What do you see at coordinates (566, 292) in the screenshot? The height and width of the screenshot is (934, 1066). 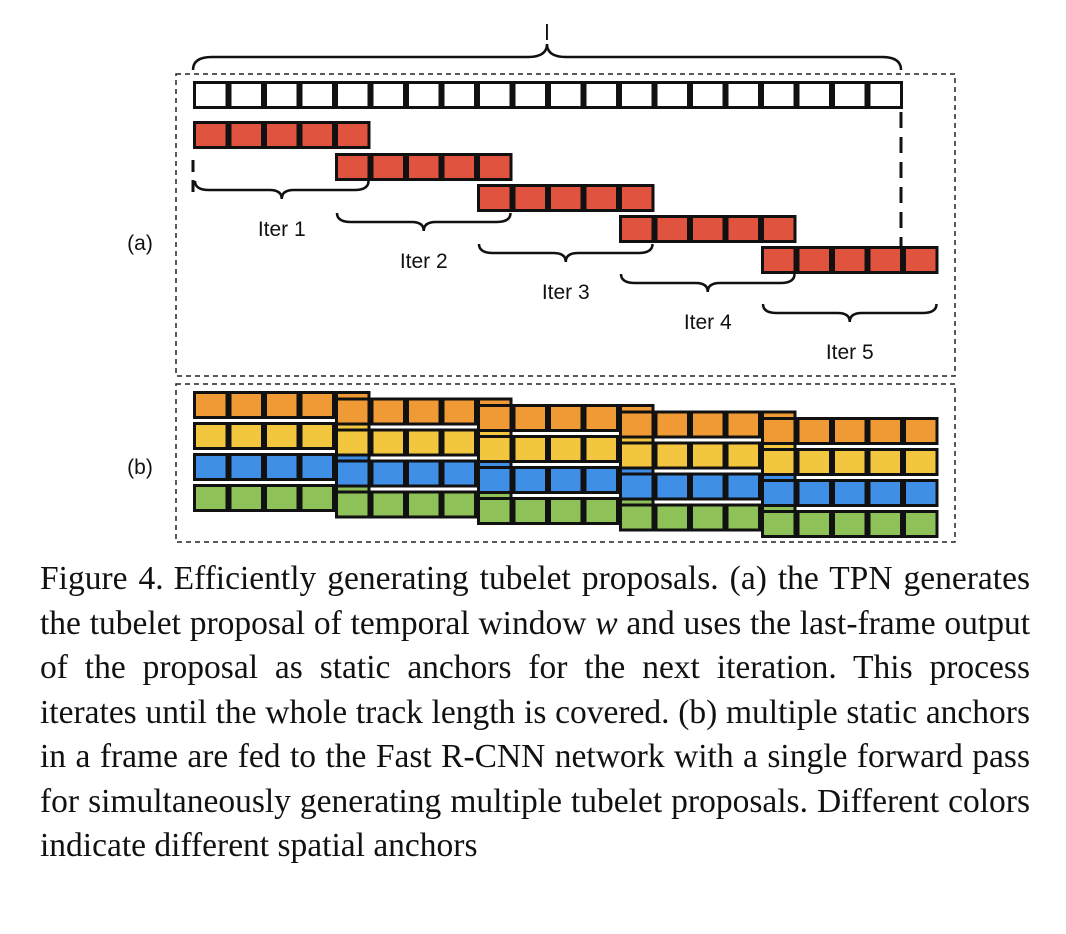 I see `iteration-label-3: Iter 3` at bounding box center [566, 292].